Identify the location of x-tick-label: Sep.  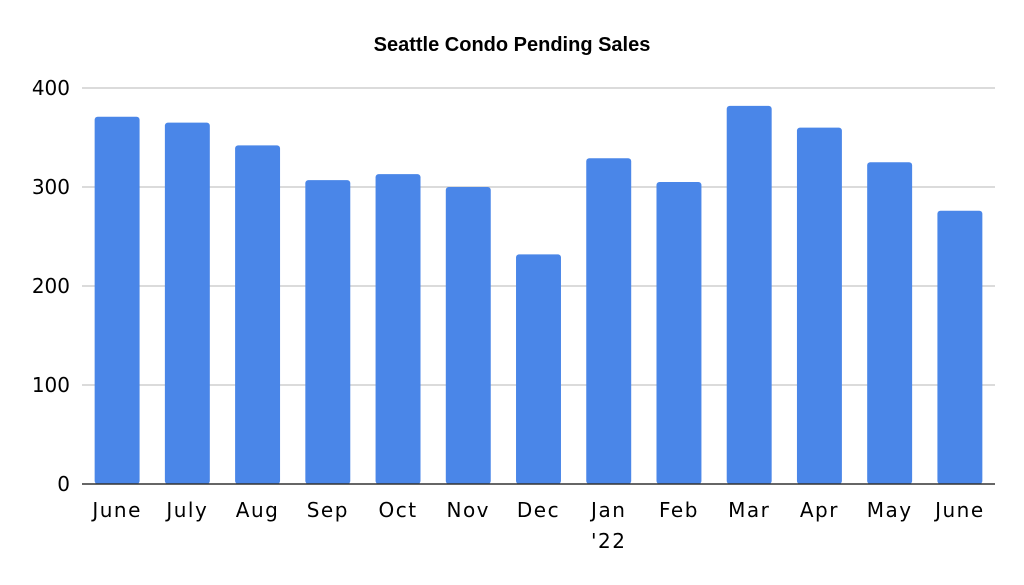
(328, 510).